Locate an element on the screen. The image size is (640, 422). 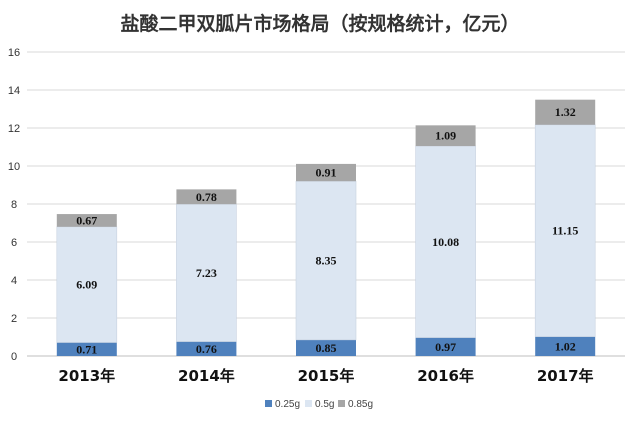
x-tick-label: 2014年 is located at coordinates (206, 376).